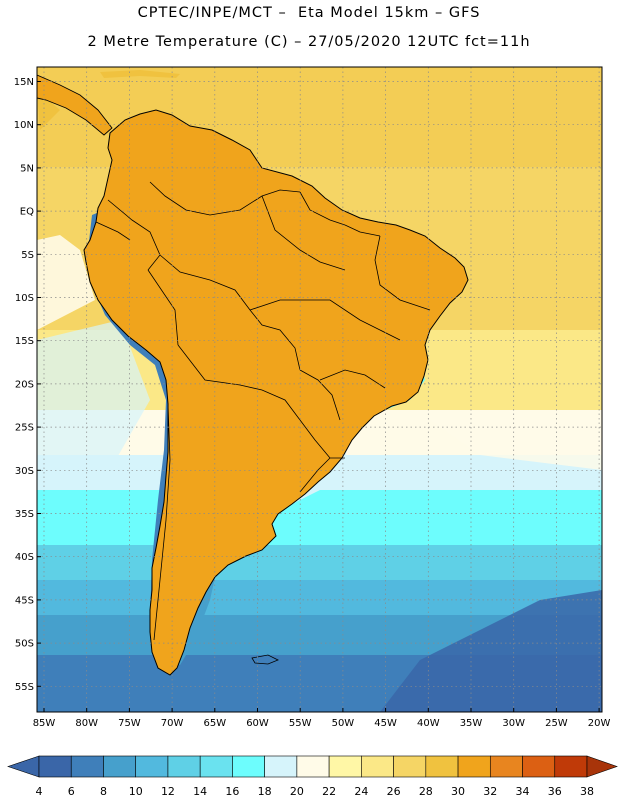 The height and width of the screenshot is (800, 618). What do you see at coordinates (599, 723) in the screenshot?
I see `lon-label-20w: 20W` at bounding box center [599, 723].